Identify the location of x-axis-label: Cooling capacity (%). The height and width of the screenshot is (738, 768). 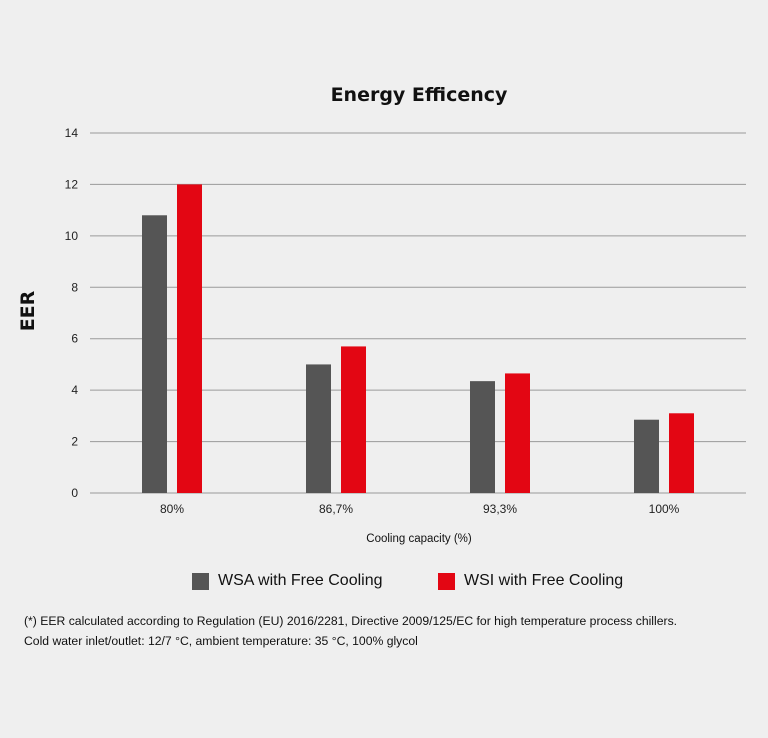
(419, 539).